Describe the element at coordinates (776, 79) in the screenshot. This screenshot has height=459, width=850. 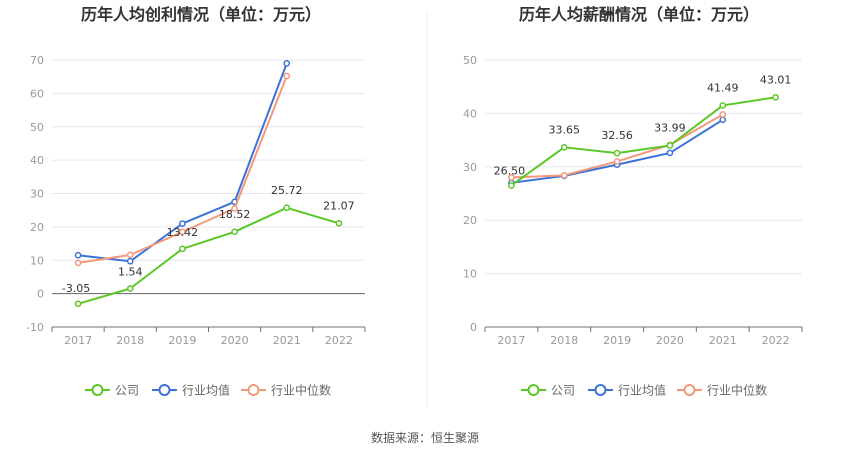
I see `data-label: 43.01` at that location.